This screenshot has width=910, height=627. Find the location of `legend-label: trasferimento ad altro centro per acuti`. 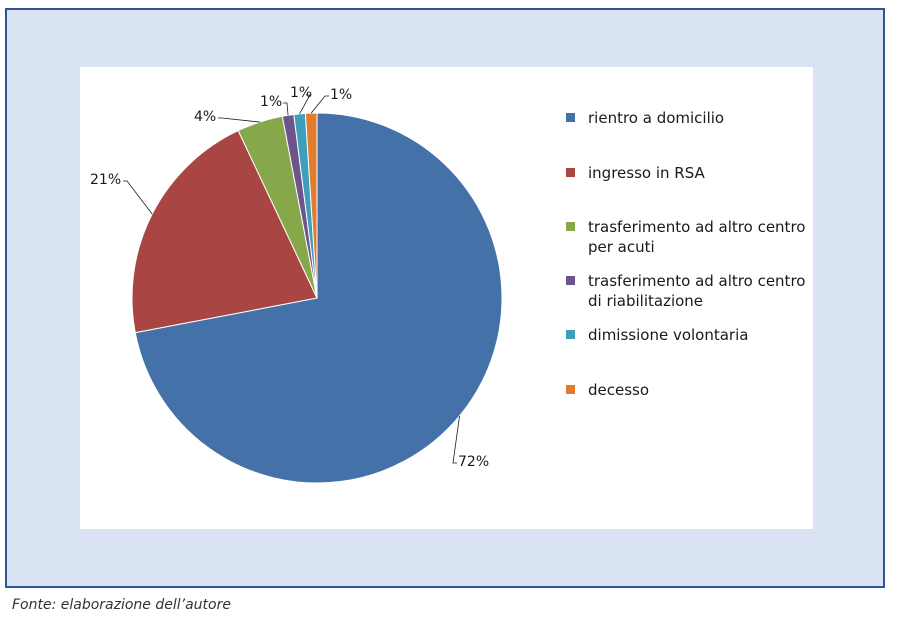

legend-label: trasferimento ad altro centro per acuti is located at coordinates (697, 237).